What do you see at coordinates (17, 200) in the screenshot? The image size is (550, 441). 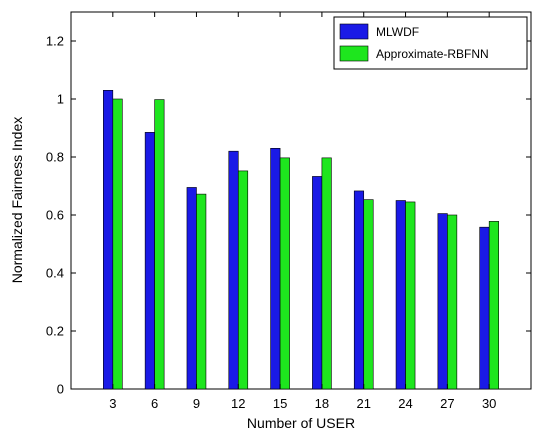 I see `y-axis-title: Normalized Fairness Index` at bounding box center [17, 200].